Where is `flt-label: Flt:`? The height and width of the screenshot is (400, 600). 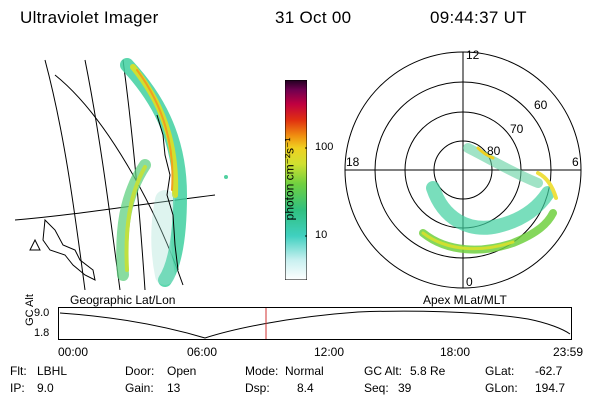
flt-label: Flt: is located at coordinates (18, 371).